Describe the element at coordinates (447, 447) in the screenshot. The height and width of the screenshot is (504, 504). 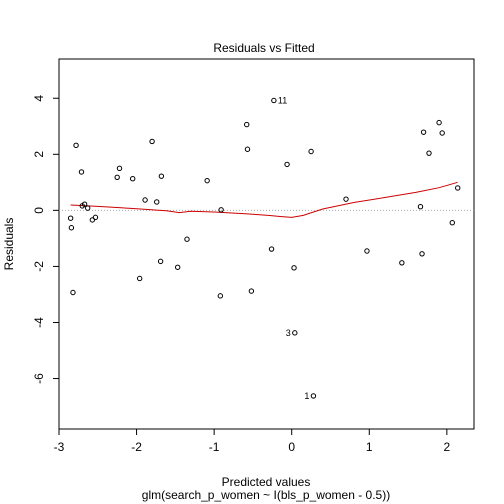
I see `x-tick-label: 2` at that location.